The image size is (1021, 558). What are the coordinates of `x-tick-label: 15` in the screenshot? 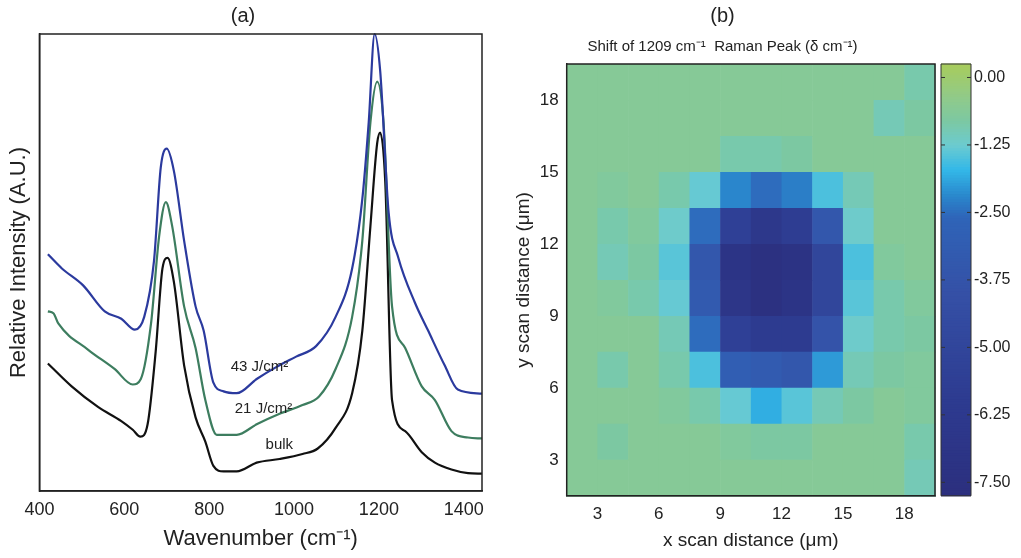 It's located at (843, 513).